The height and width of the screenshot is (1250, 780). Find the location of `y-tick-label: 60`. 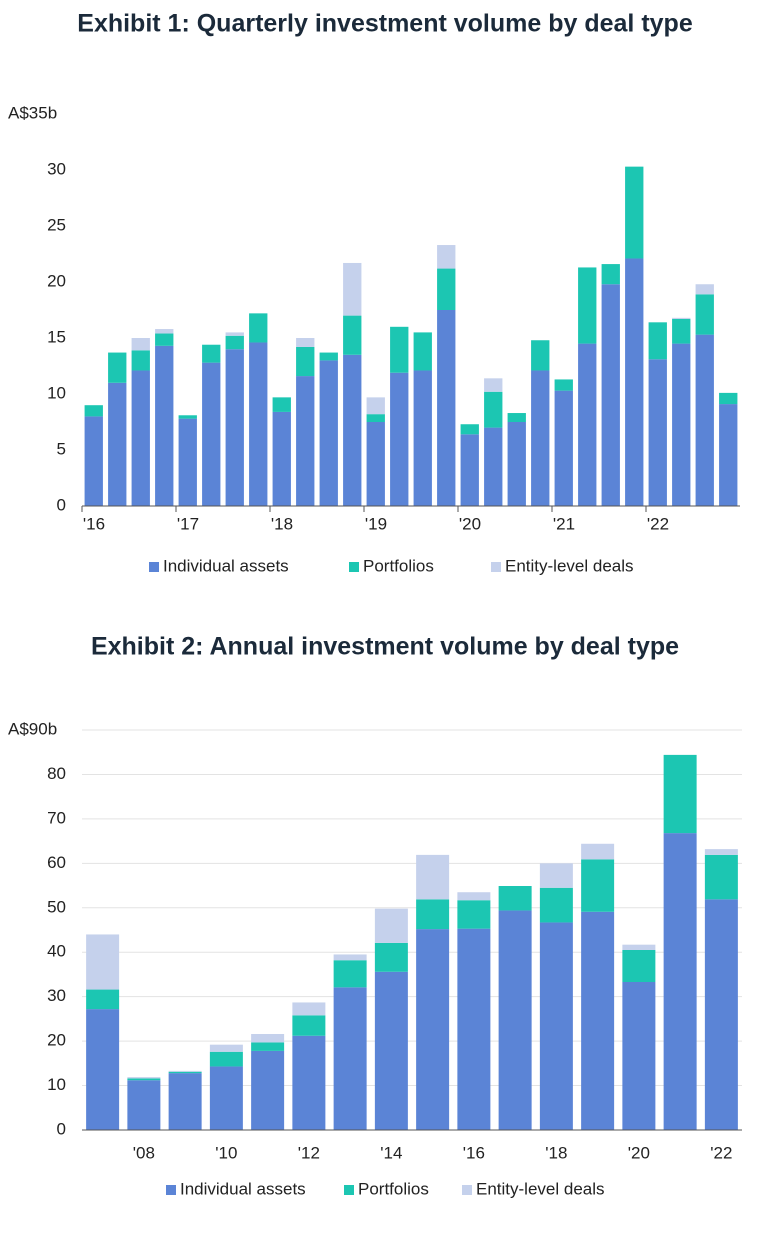

y-tick-label: 60 is located at coordinates (56, 862).